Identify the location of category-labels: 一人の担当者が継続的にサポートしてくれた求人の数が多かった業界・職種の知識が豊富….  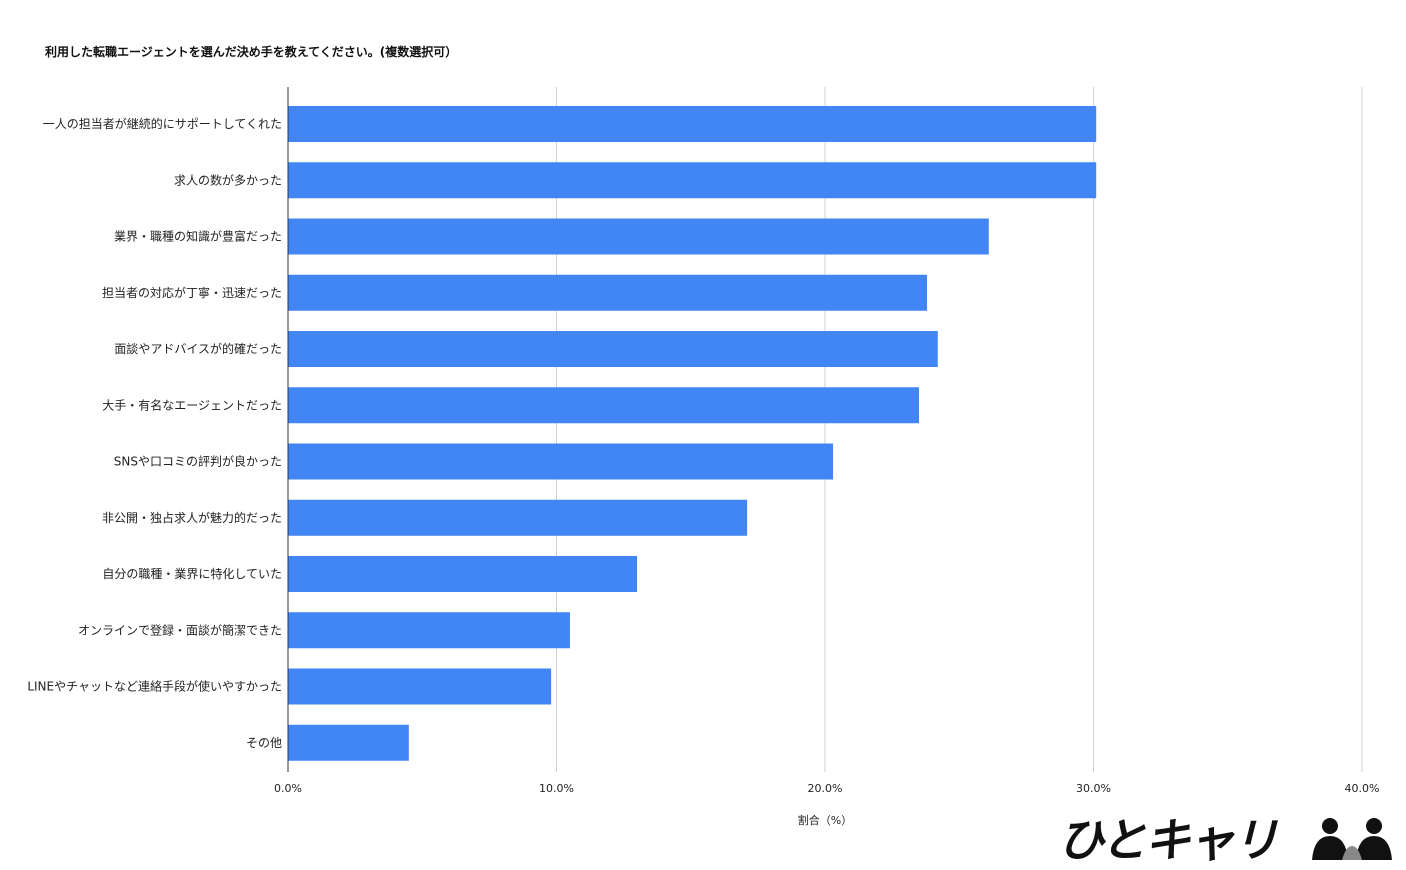
(154, 433).